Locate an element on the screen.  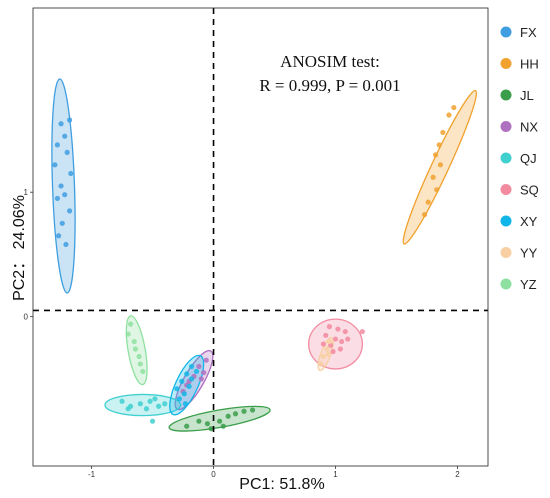
ellipse-sq is located at coordinates (336, 344).